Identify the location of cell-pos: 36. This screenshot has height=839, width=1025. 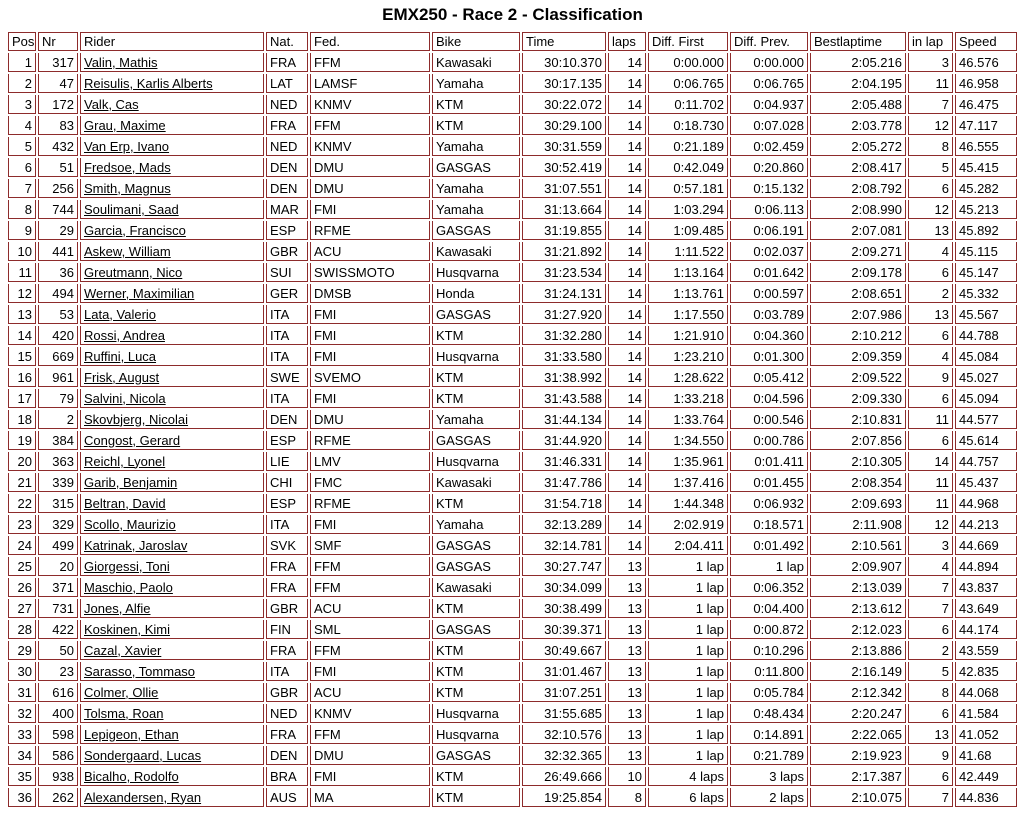
(22, 797).